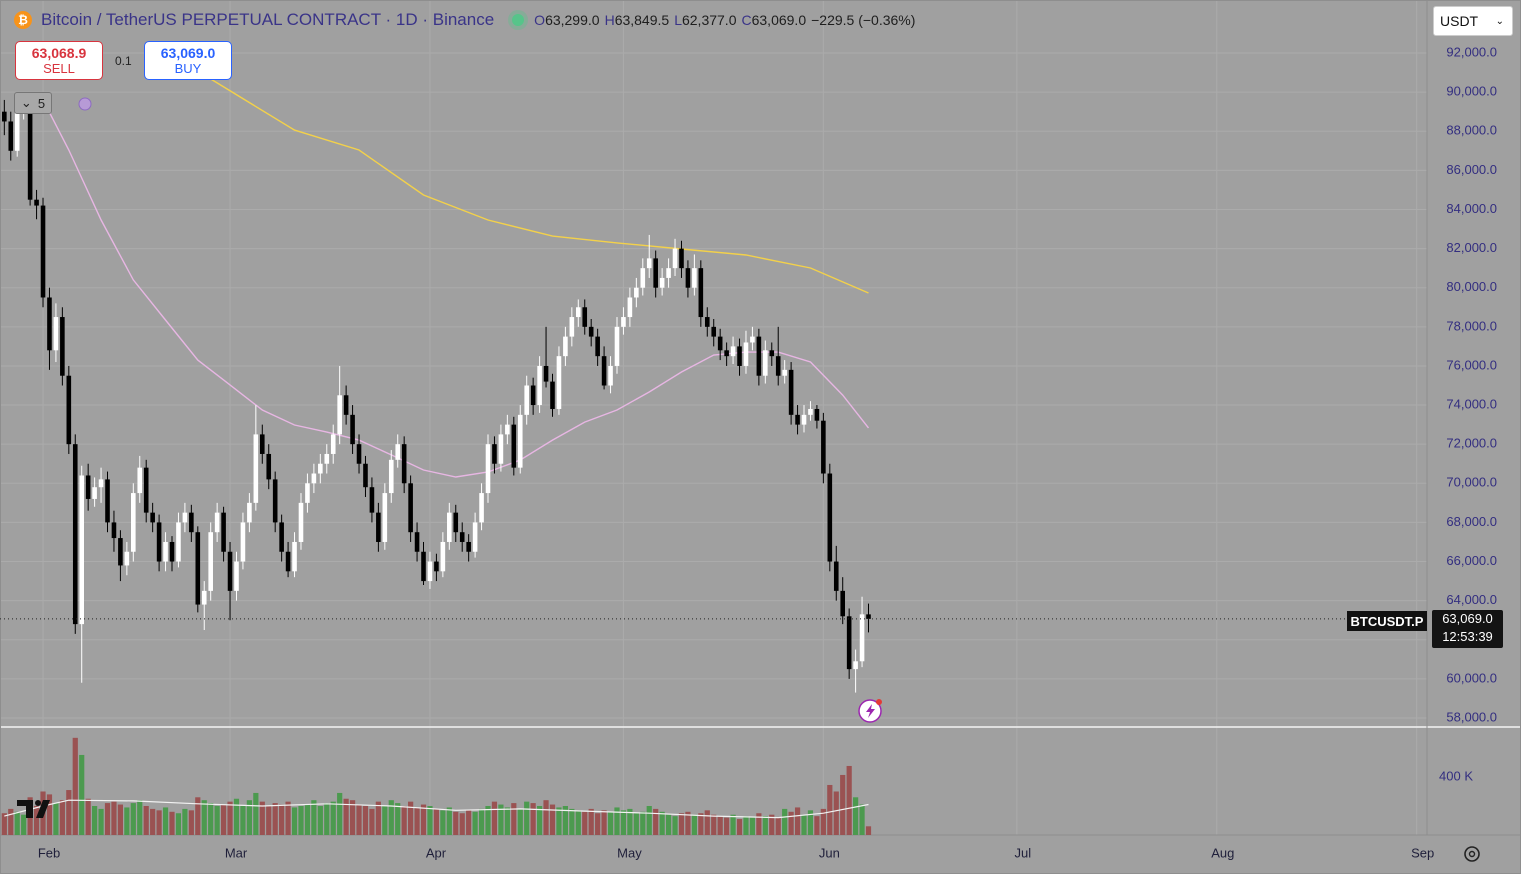 The image size is (1521, 874). What do you see at coordinates (188, 60) in the screenshot?
I see `buy-button: 63,069.0 BUY` at bounding box center [188, 60].